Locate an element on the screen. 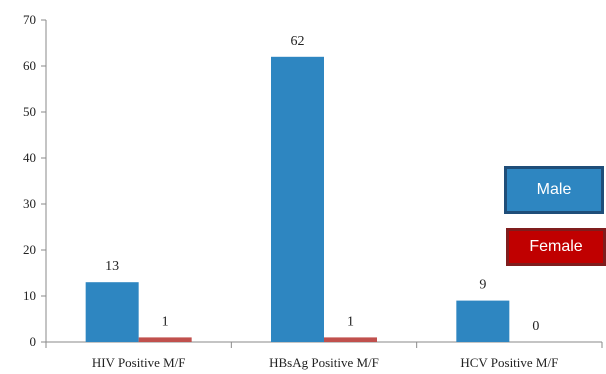 This screenshot has height=374, width=606. legend-male-label: Male is located at coordinates (554, 189).